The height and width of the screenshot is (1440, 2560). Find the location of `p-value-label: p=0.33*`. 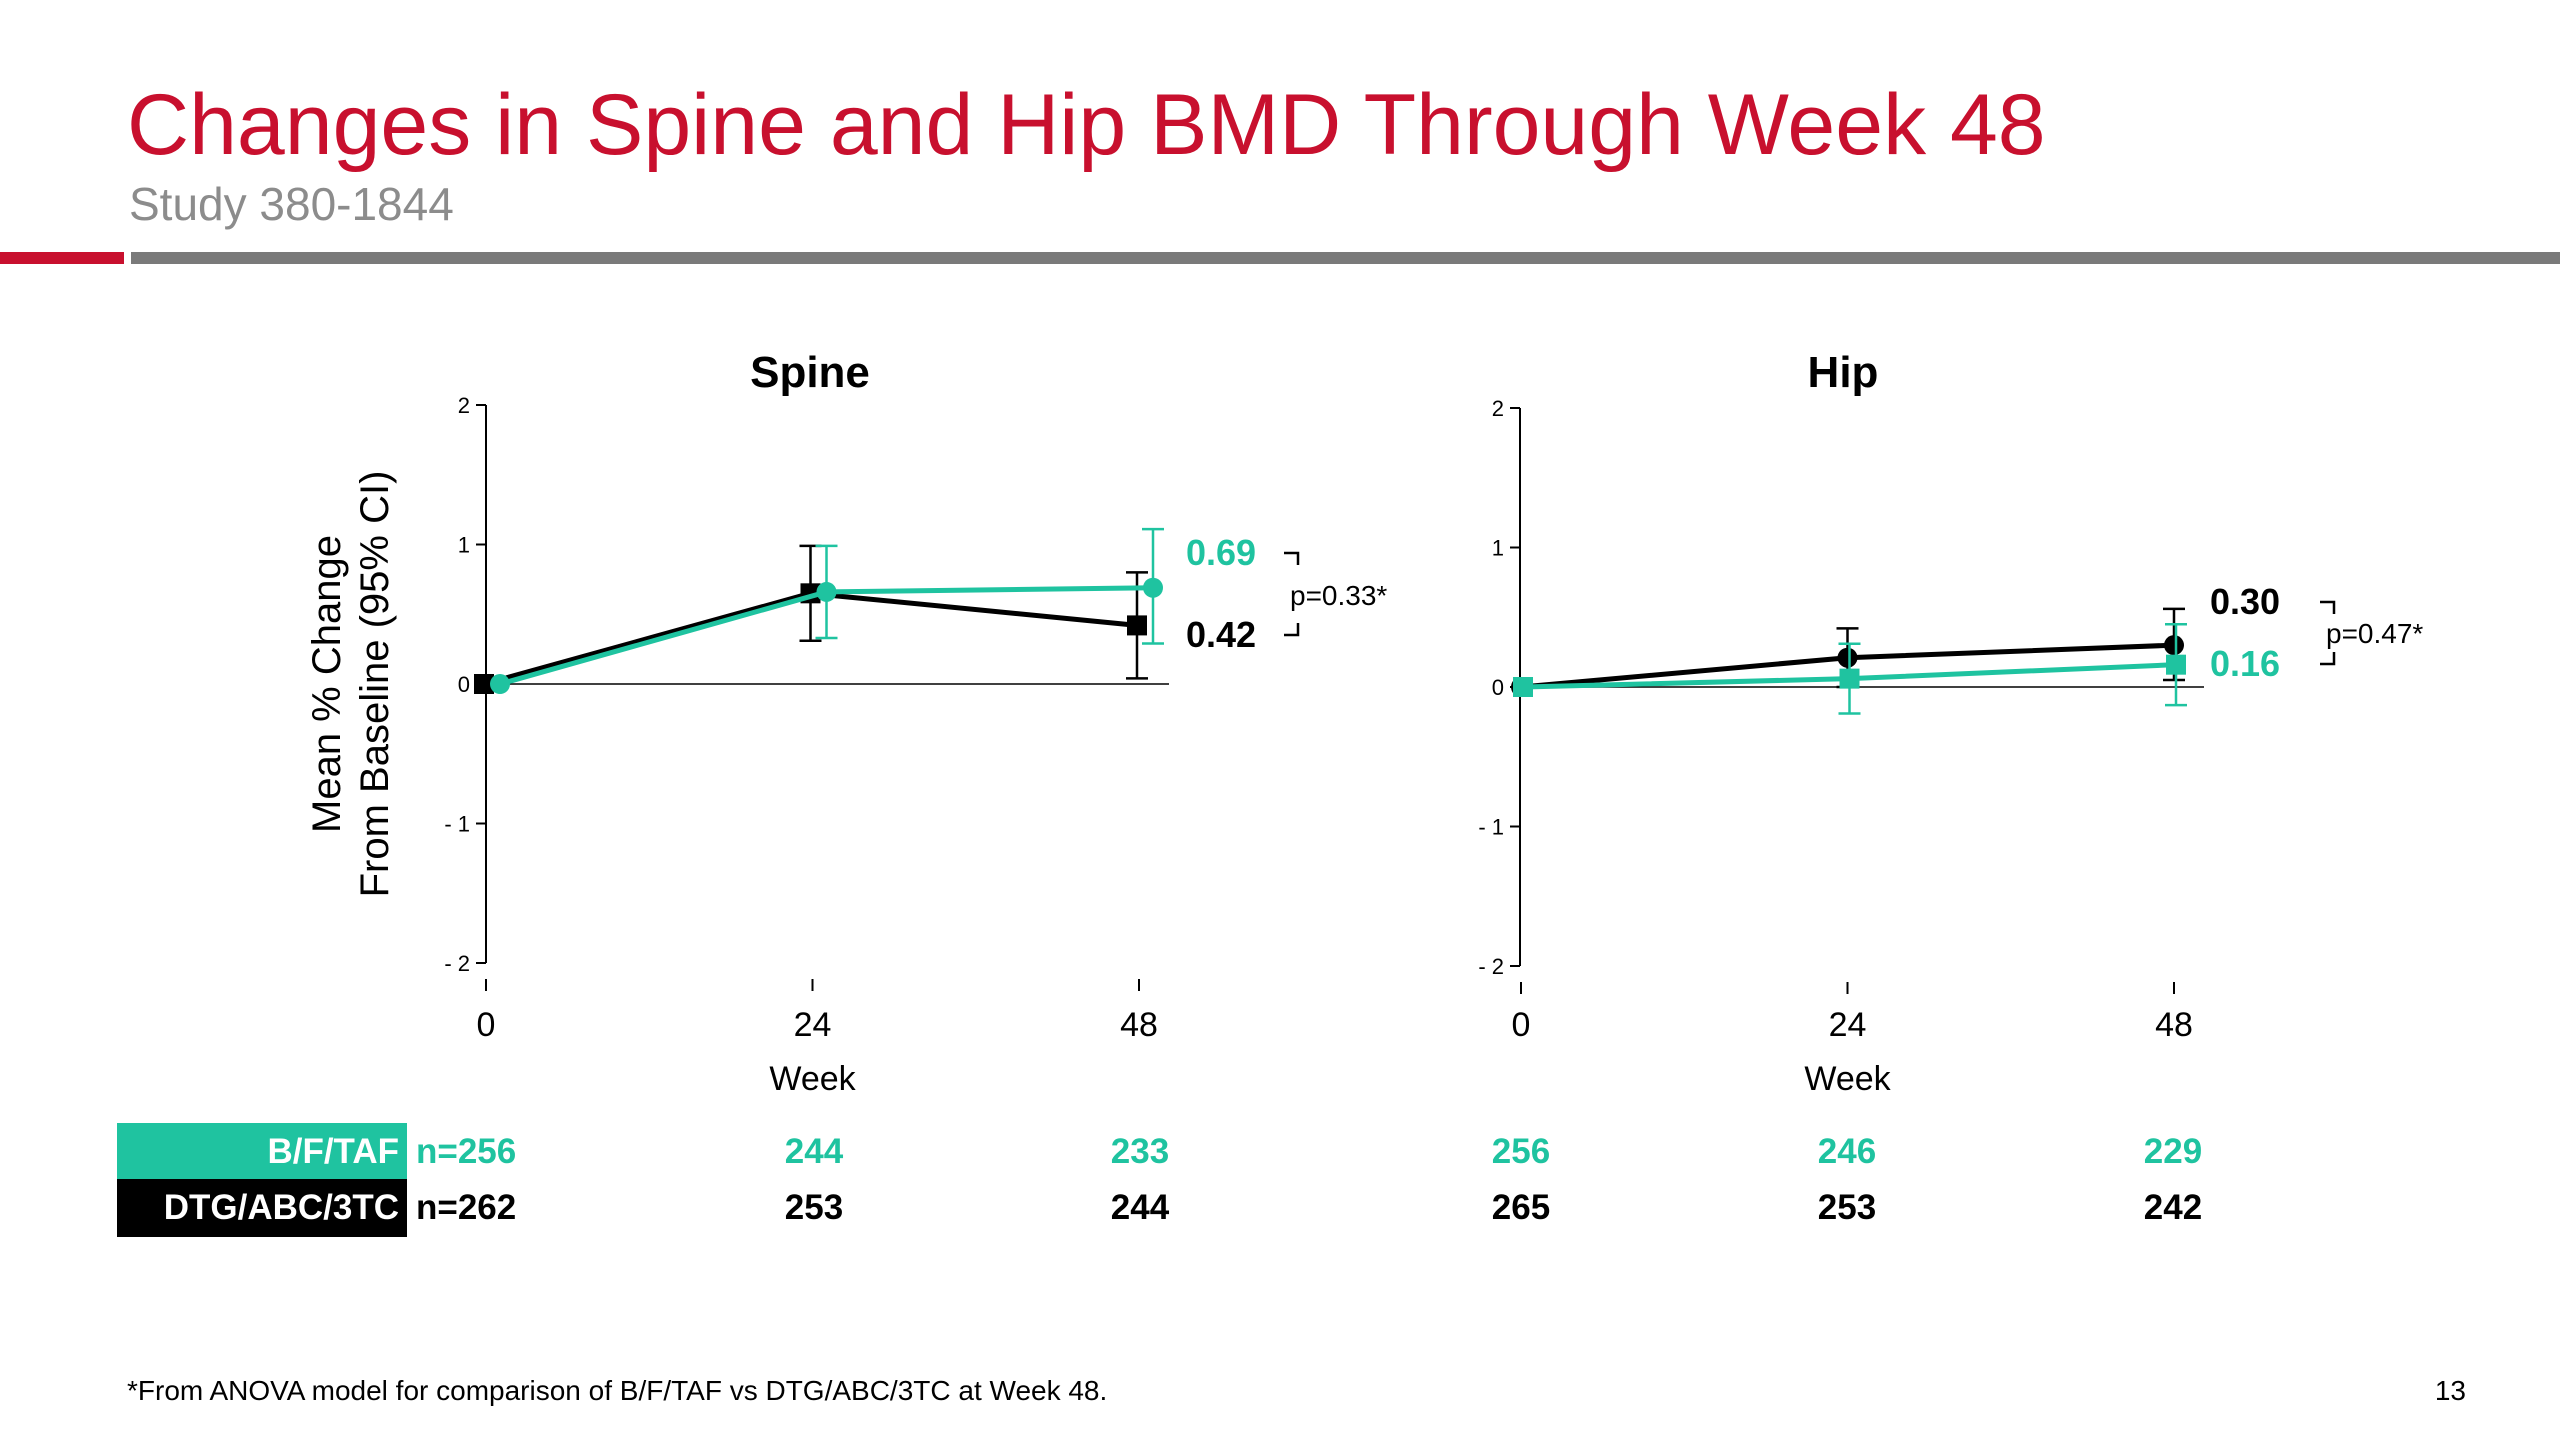

p-value-label: p=0.33* is located at coordinates (1338, 595).